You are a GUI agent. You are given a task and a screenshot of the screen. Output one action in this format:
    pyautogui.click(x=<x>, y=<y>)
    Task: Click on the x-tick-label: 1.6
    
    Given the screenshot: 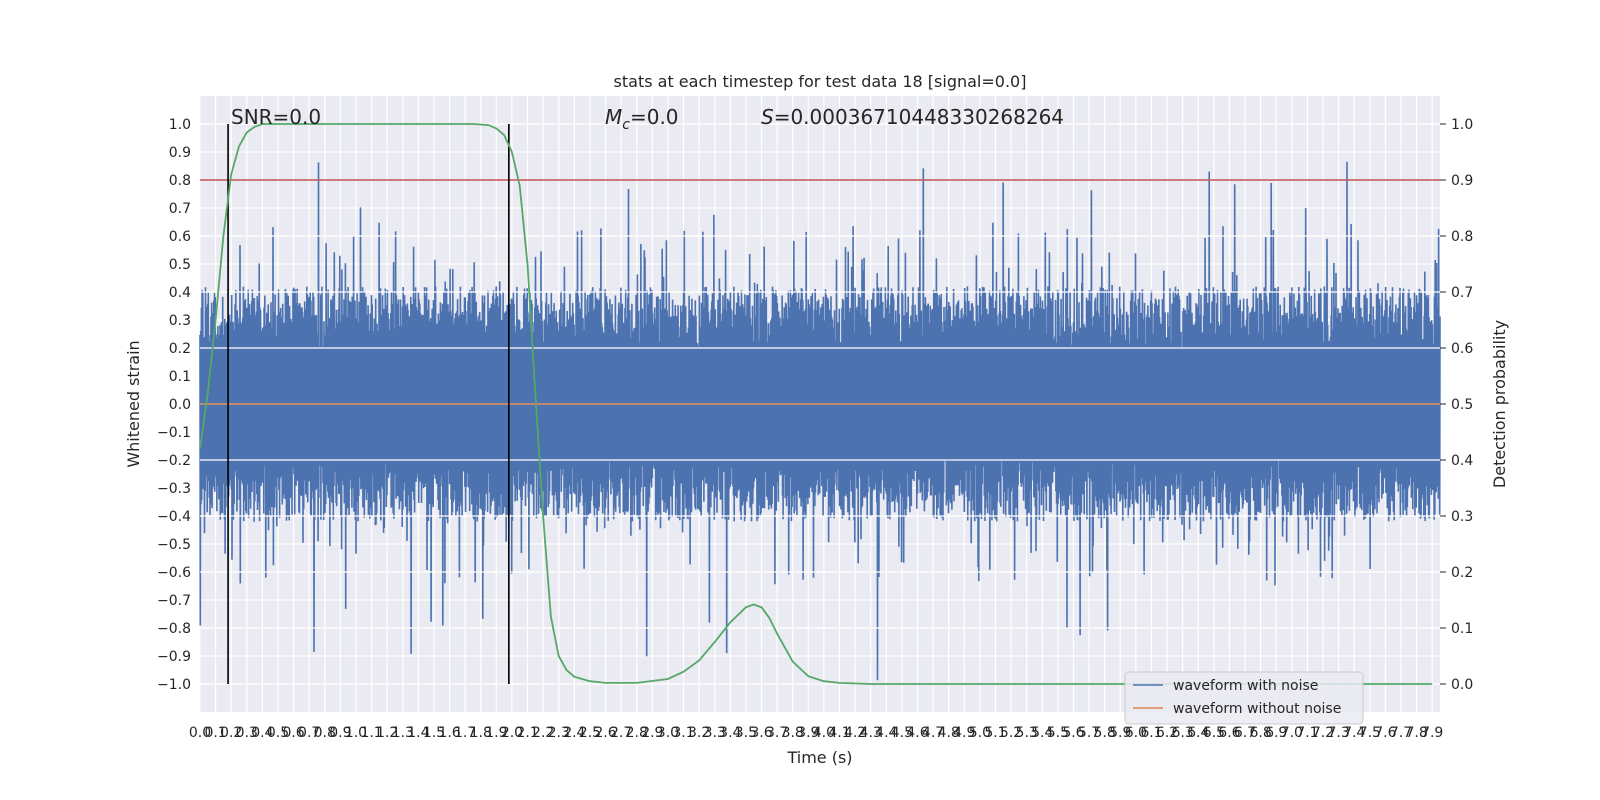 What is the action you would take?
    pyautogui.click(x=449, y=733)
    